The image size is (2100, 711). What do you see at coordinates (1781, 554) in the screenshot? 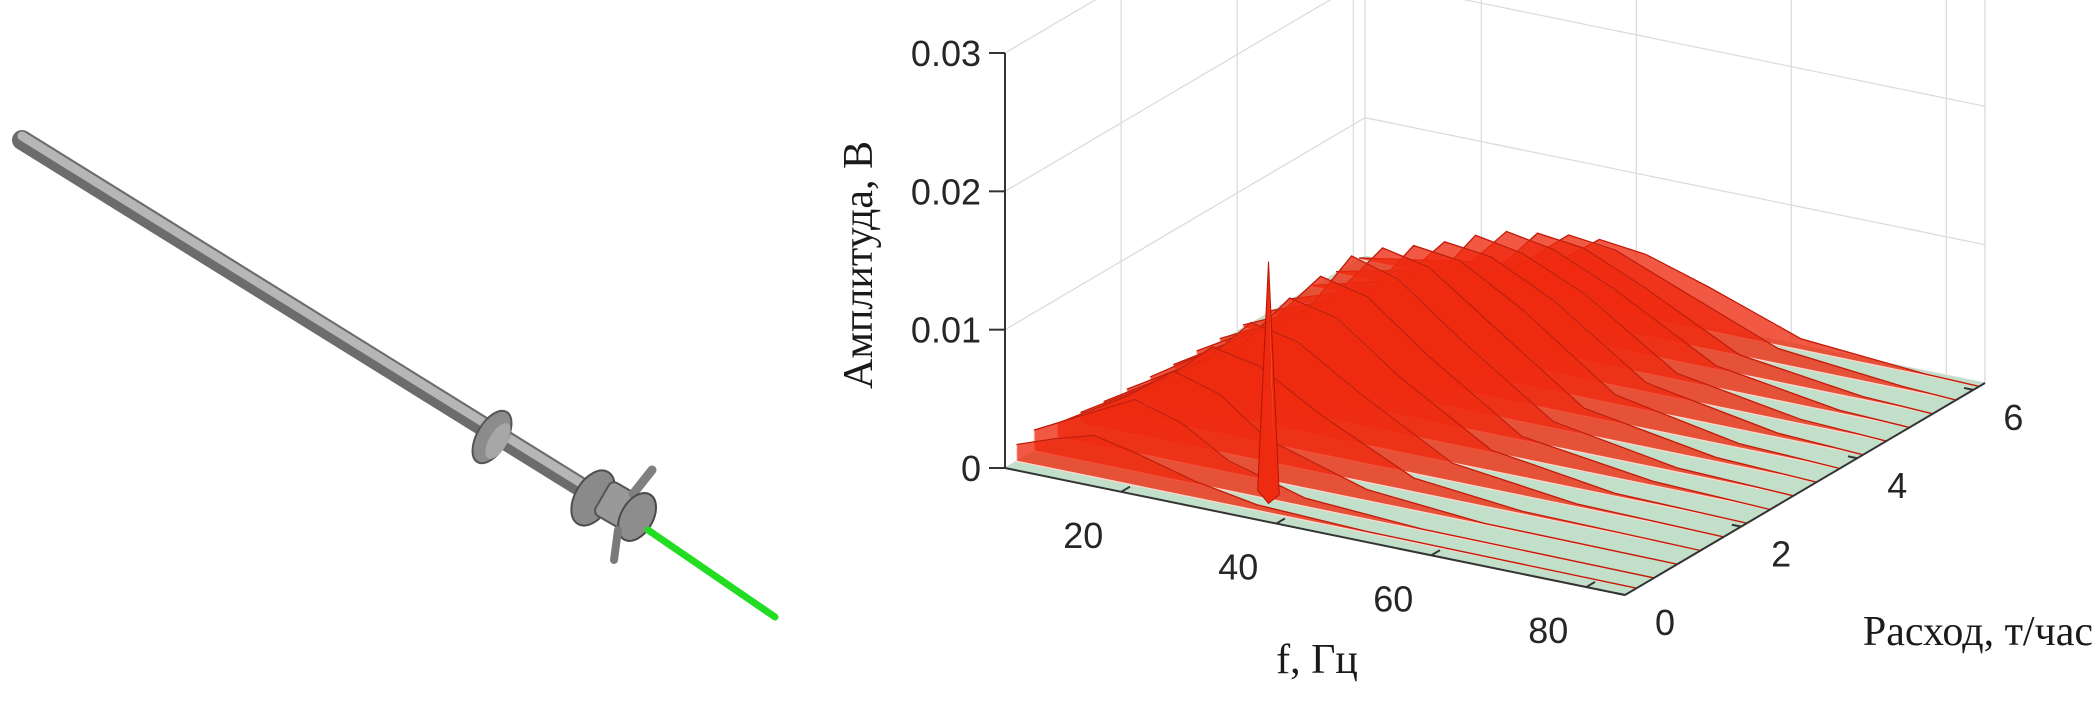
I see `y-tick-label: 2` at bounding box center [1781, 554].